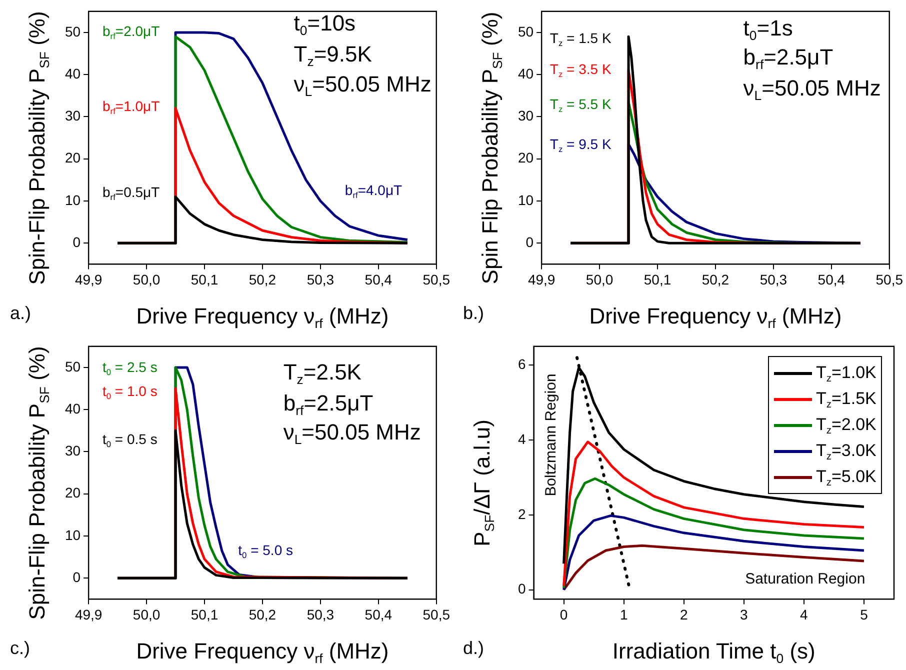 The height and width of the screenshot is (670, 906). I want to click on legend-label: T$_{z}$=3.0K, so click(846, 451).